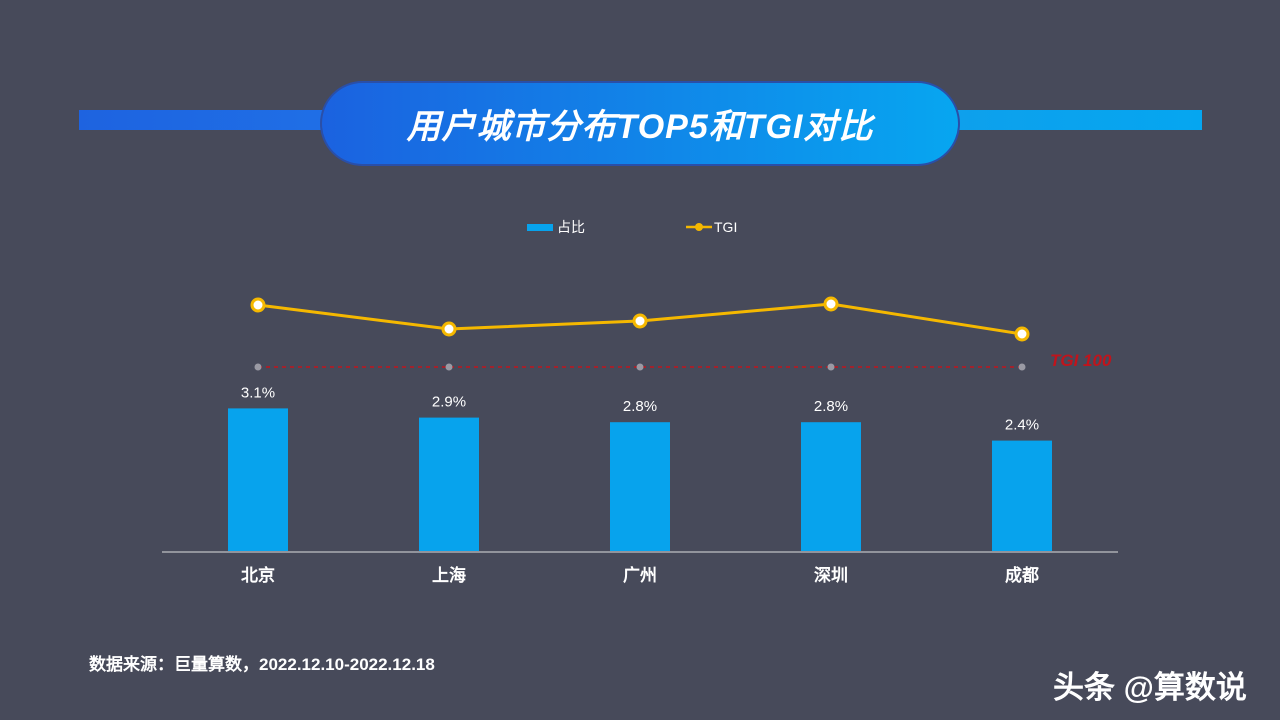 This screenshot has height=720, width=1280. What do you see at coordinates (262, 664) in the screenshot?
I see `data-source: 数据来源：巨量算数，2022.12.10-2022.12.18` at bounding box center [262, 664].